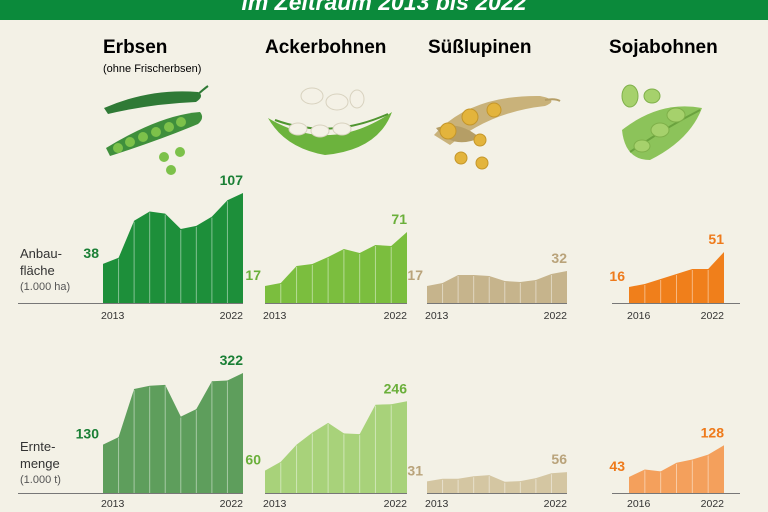  I want to click on row-label-harvest: Ernte- menge (1.000 t), so click(40, 463).